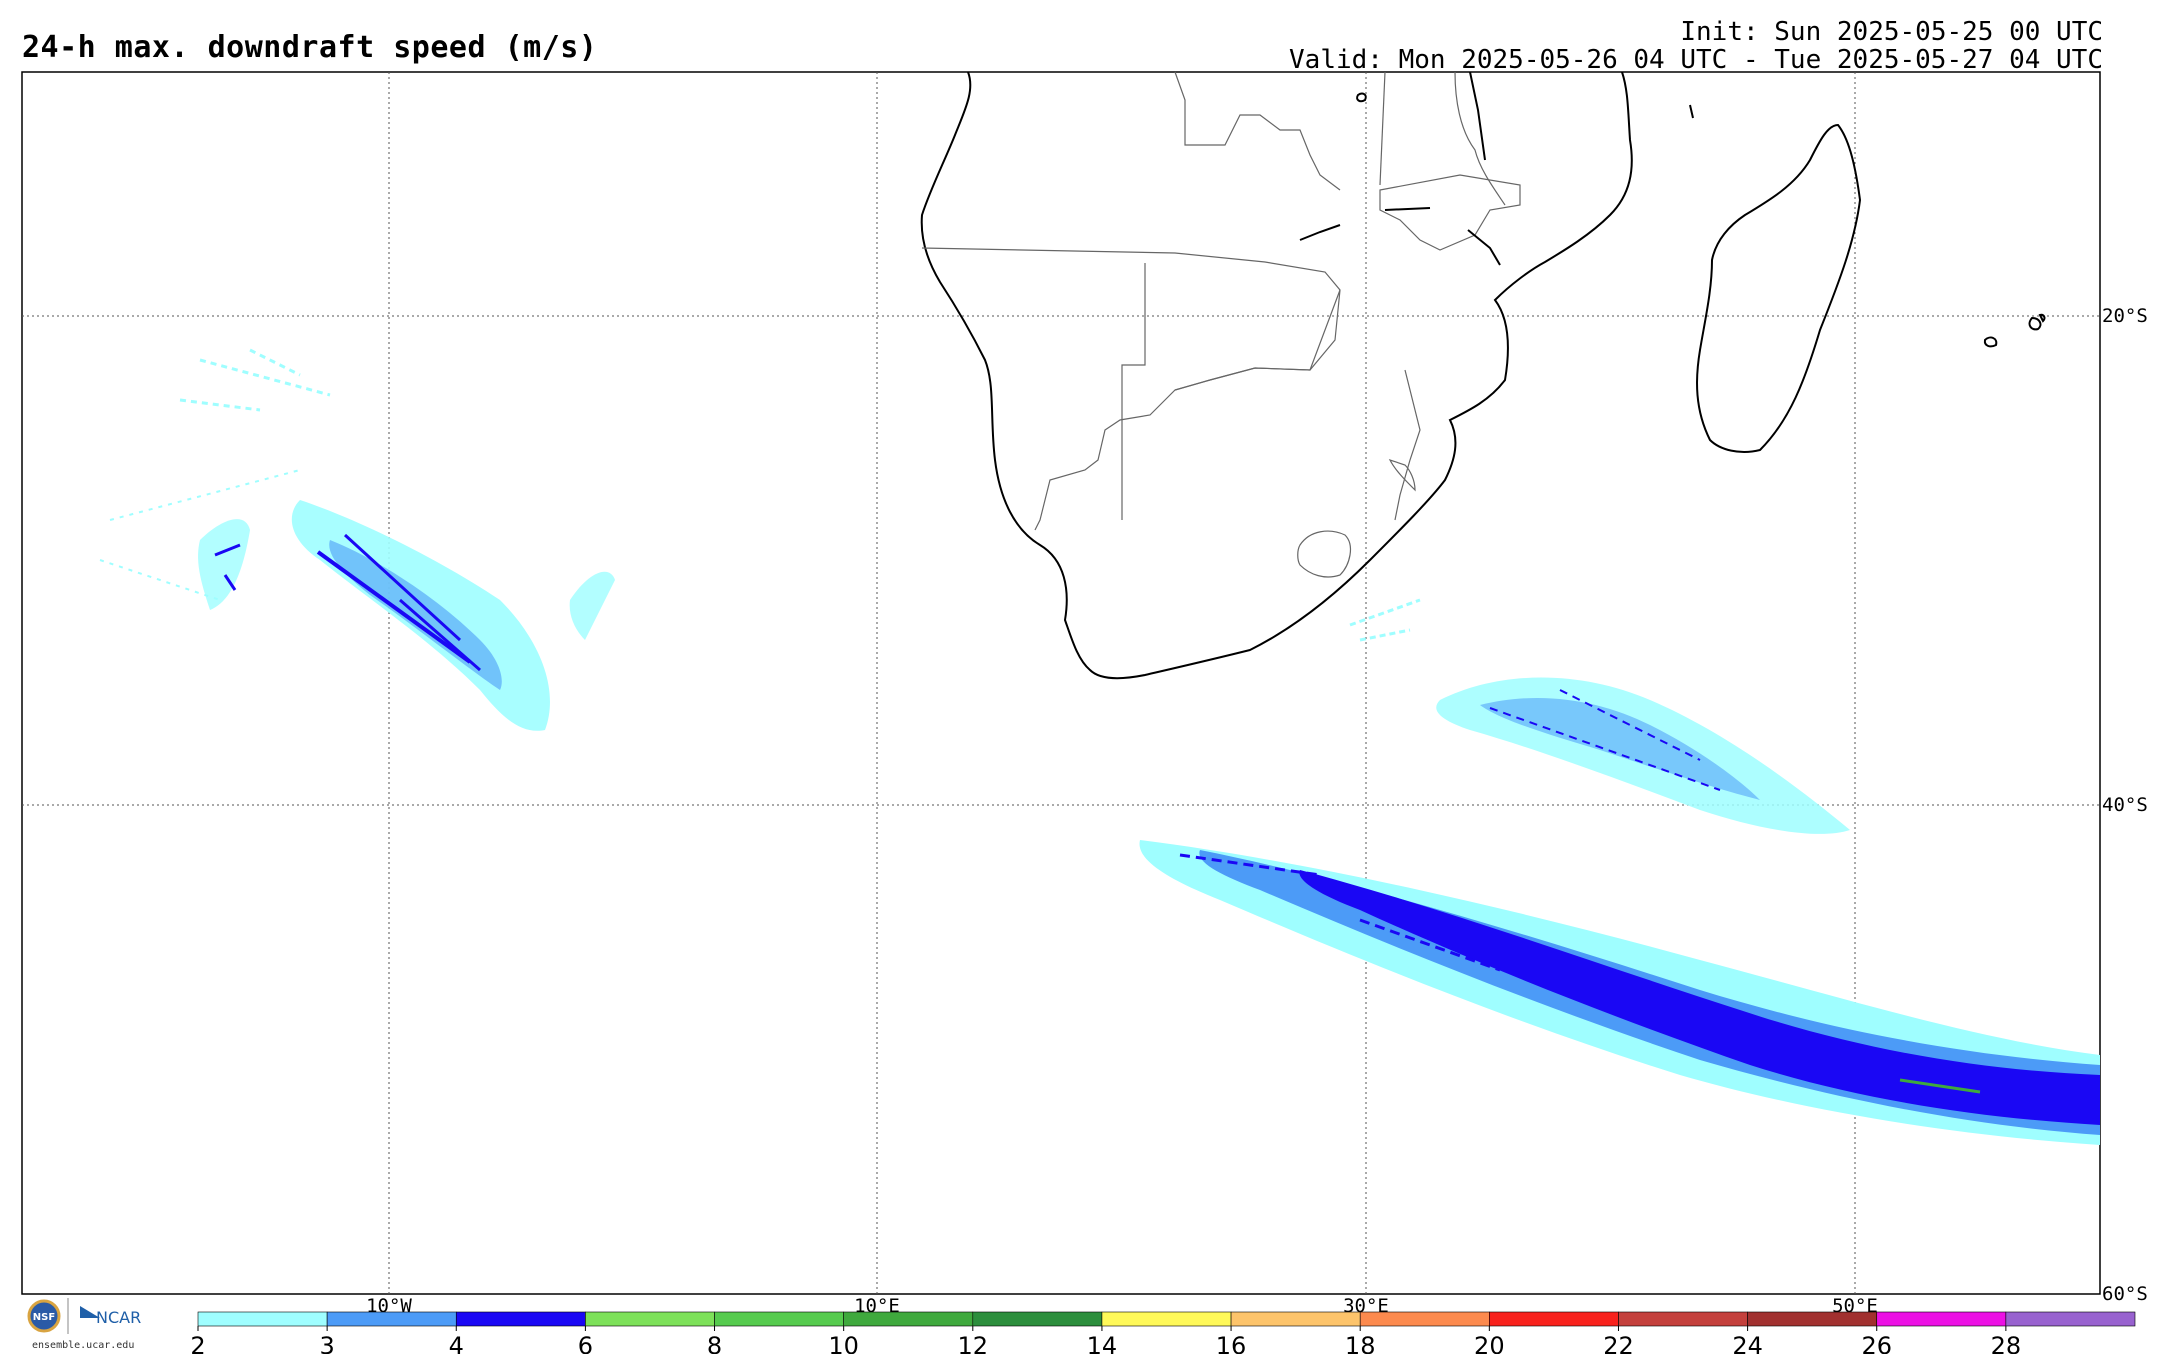 Image resolution: width=2160 pixels, height=1354 pixels. Describe the element at coordinates (83, 1345) in the screenshot. I see `logo-url: ensemble.ucar.edu` at that location.